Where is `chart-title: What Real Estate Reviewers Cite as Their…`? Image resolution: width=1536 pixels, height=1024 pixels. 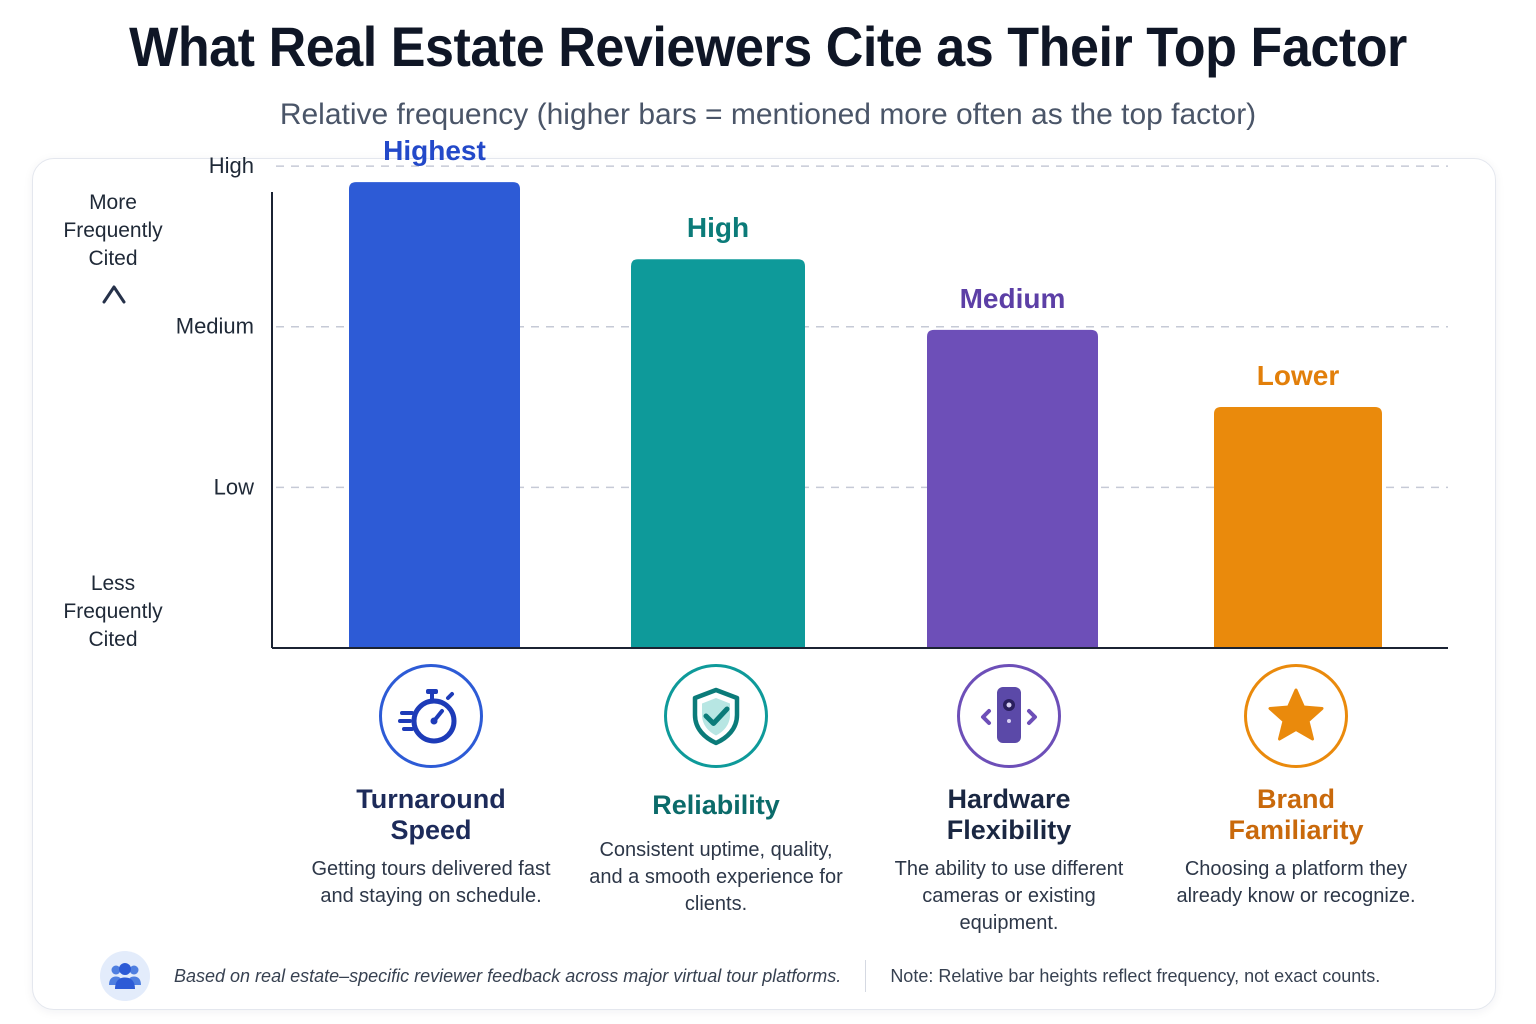
chart-title: What Real Estate Reviewers Cite as Their… is located at coordinates (768, 46).